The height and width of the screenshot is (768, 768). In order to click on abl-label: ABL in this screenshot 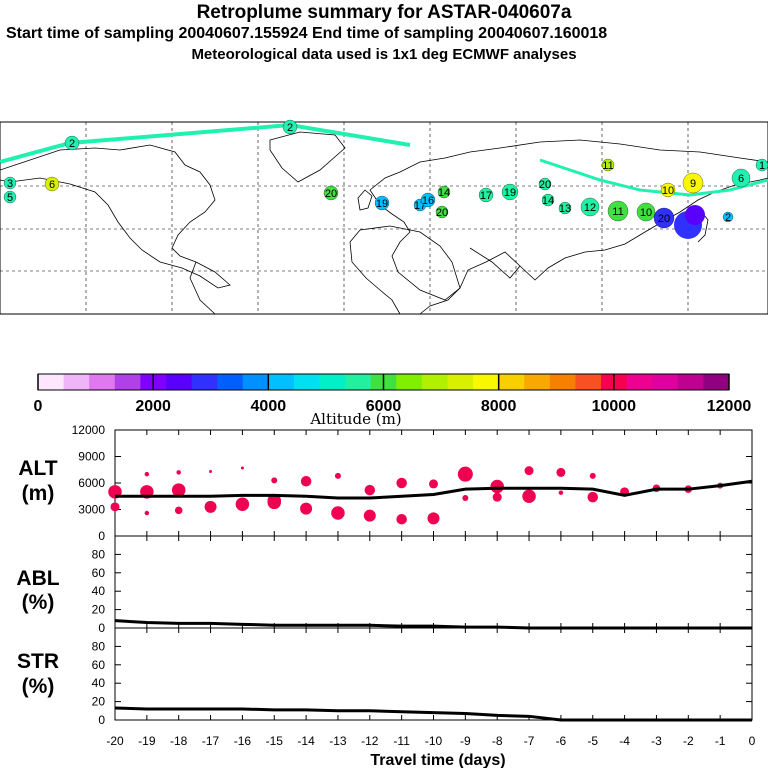, I will do `click(37, 578)`.